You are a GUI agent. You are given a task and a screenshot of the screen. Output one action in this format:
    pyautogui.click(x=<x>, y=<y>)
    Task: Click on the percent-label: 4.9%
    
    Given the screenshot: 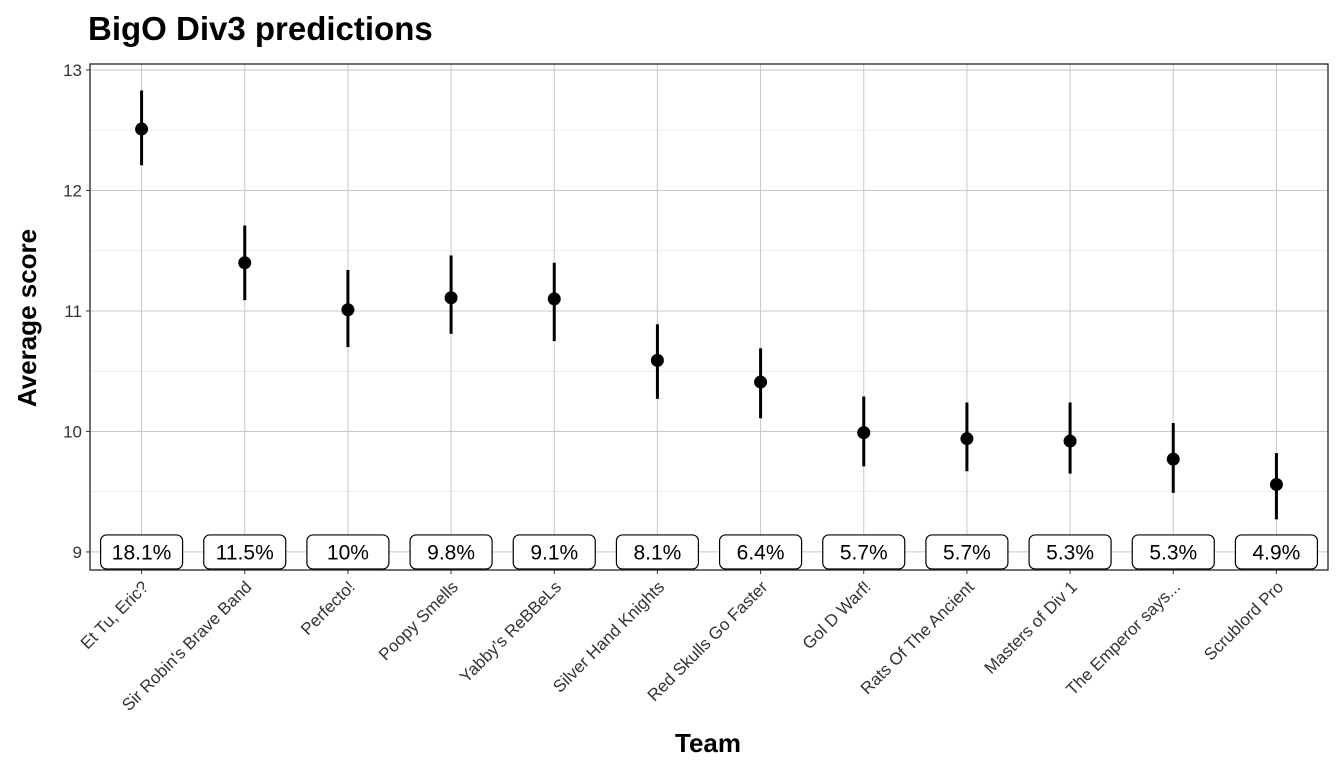 What is the action you would take?
    pyautogui.click(x=1276, y=552)
    